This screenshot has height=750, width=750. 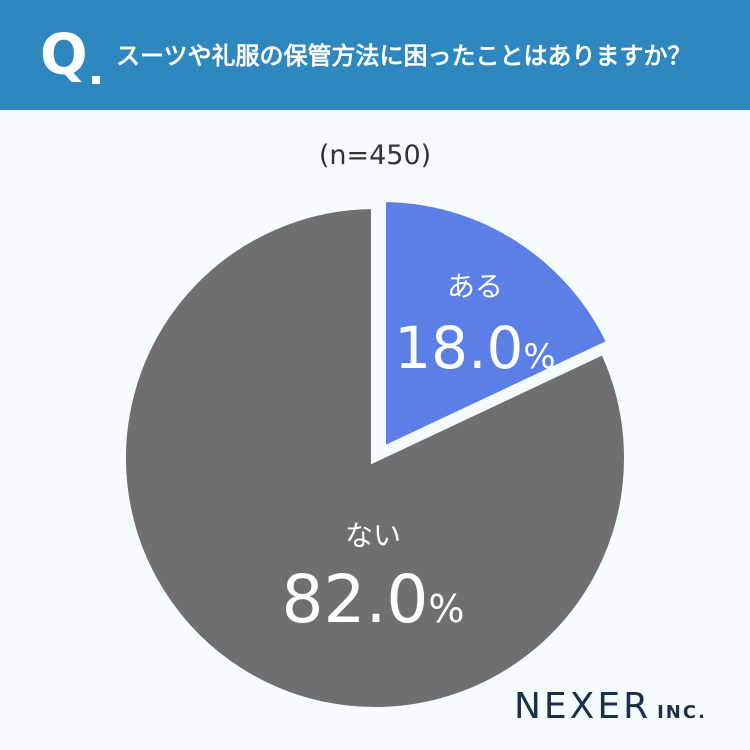 What do you see at coordinates (583, 706) in the screenshot?
I see `brand-name: NEXER` at bounding box center [583, 706].